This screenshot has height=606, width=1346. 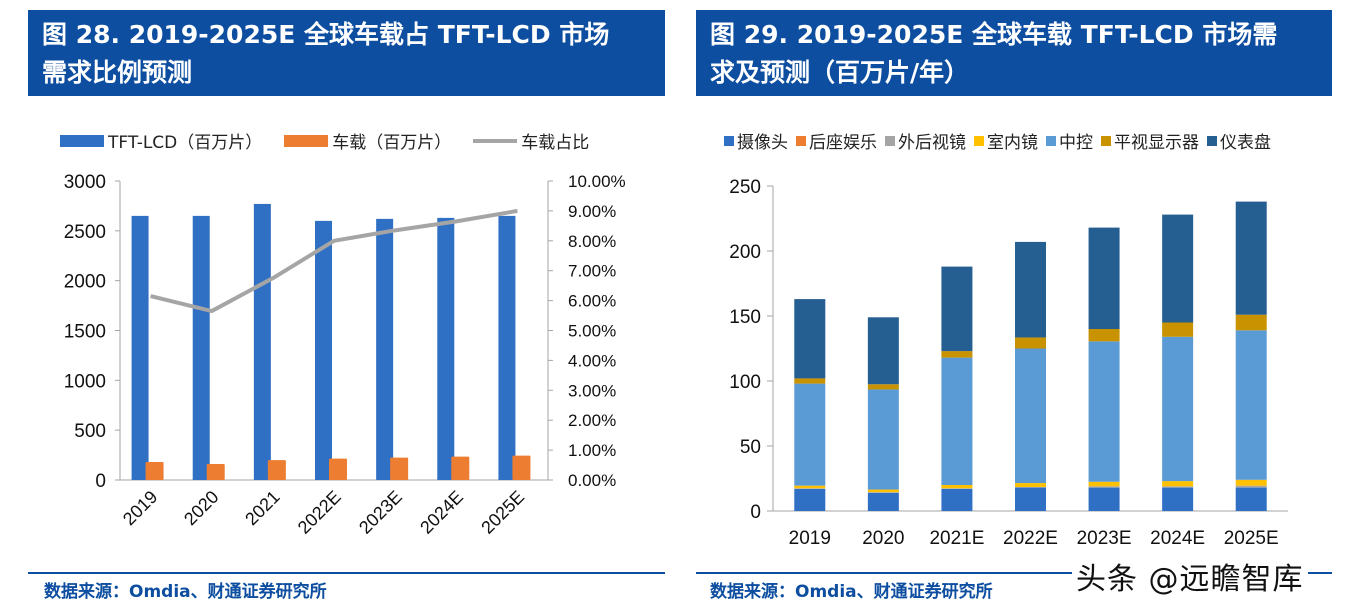 I want to click on left-figure-title: 图 28. 2019-2025E 全球车载占 TFT-LCD 市场 需求比例预测, so click(x=346, y=53).